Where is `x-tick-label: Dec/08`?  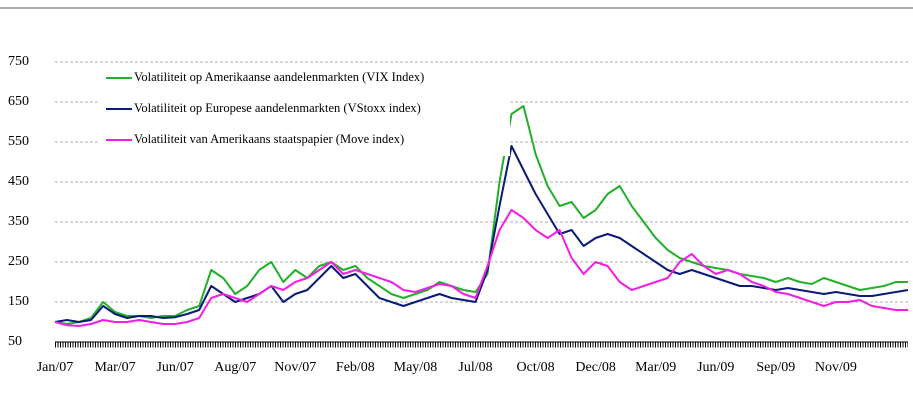
x-tick-label: Dec/08 is located at coordinates (595, 367).